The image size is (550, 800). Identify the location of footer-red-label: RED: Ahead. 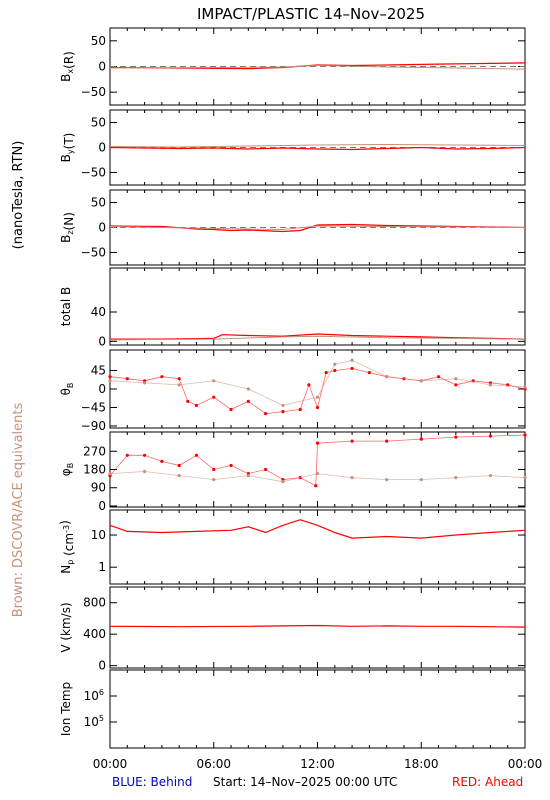
(487, 782).